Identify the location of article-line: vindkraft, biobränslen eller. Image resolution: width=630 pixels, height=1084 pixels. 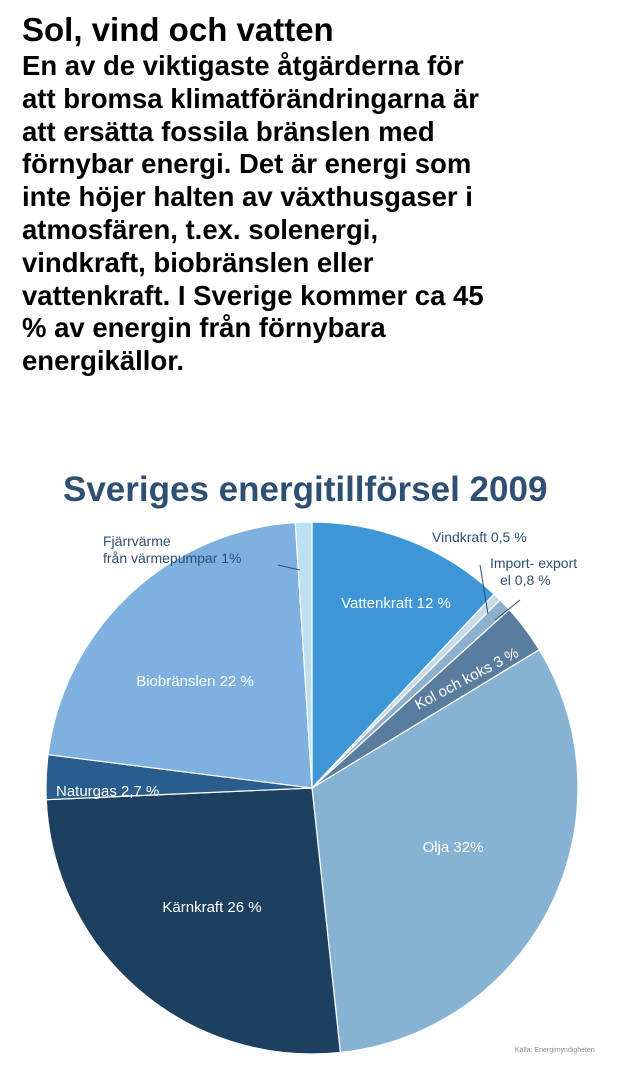
(198, 262).